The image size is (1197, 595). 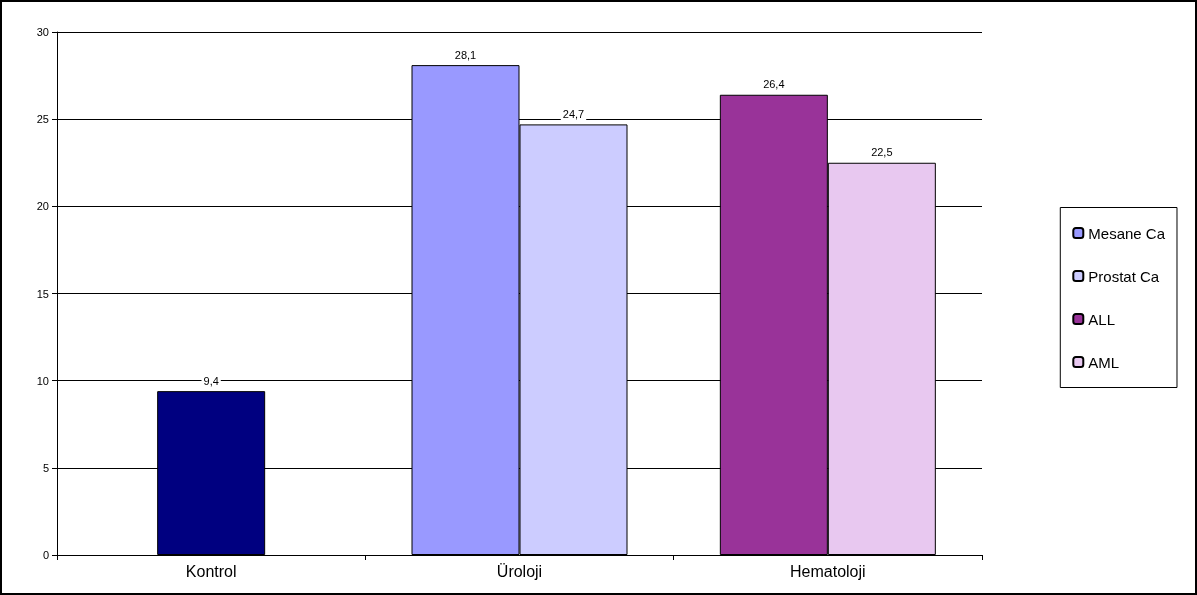 I want to click on x-tick-label: Kontrol, so click(x=211, y=571).